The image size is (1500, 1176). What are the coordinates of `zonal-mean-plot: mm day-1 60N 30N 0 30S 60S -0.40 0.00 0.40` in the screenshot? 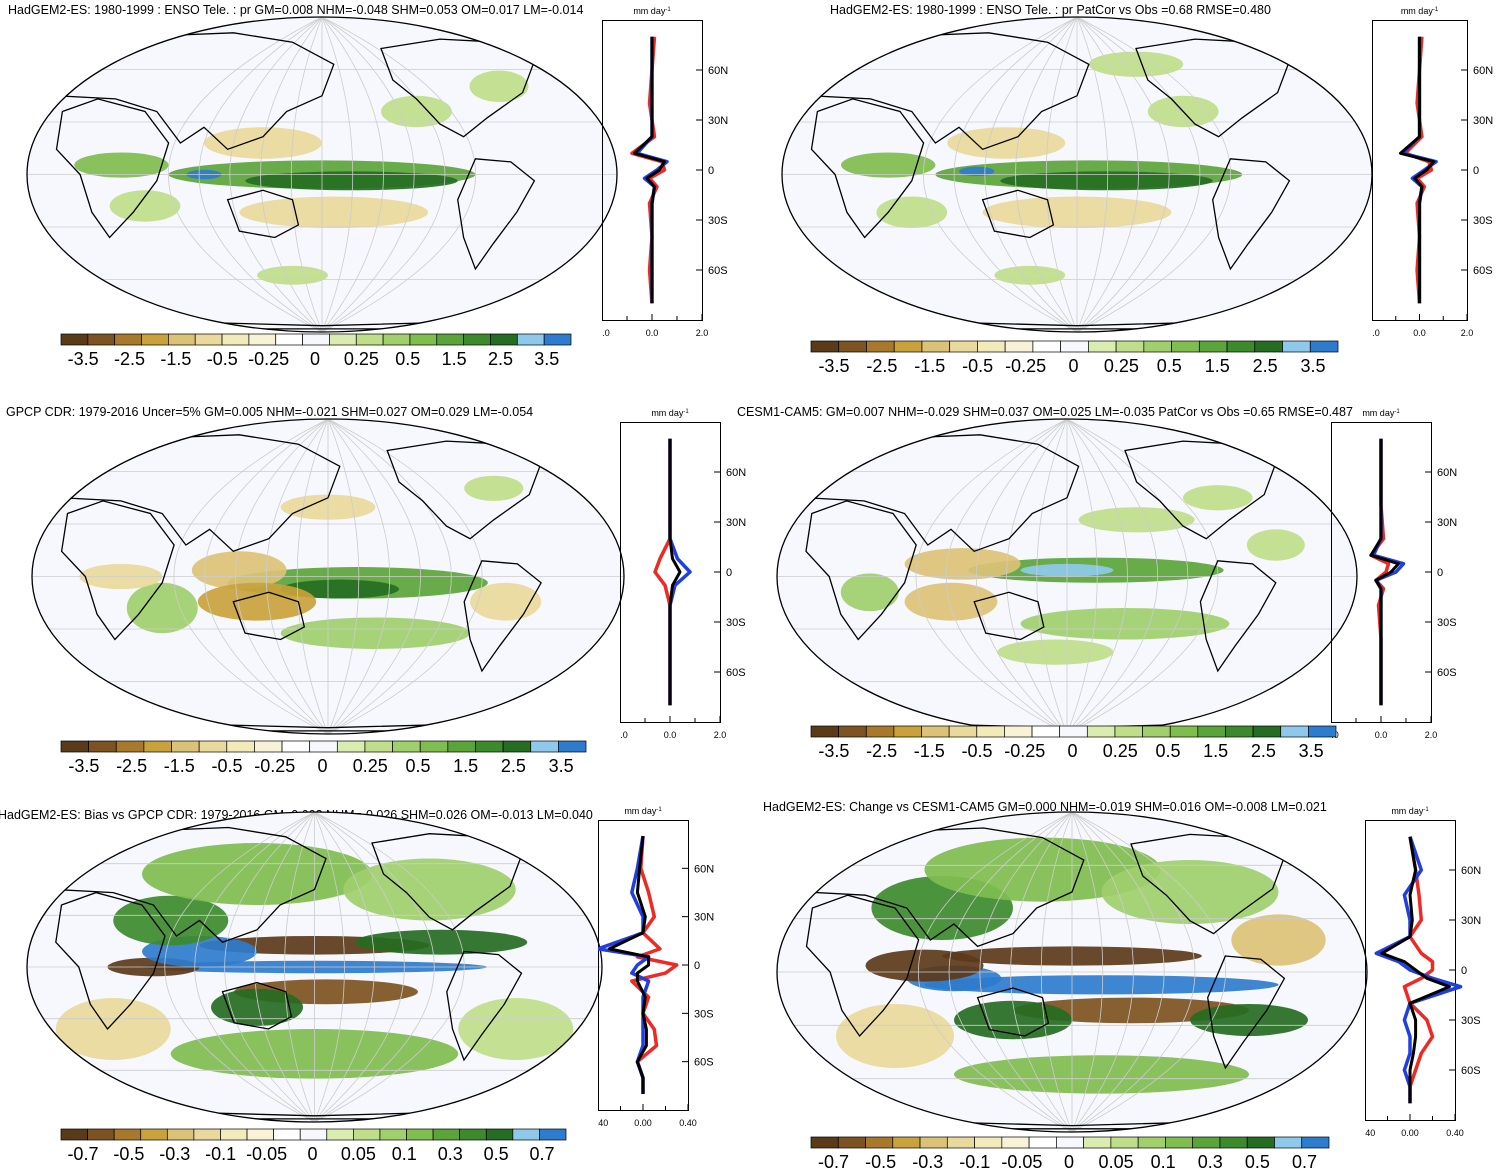 It's located at (656, 967).